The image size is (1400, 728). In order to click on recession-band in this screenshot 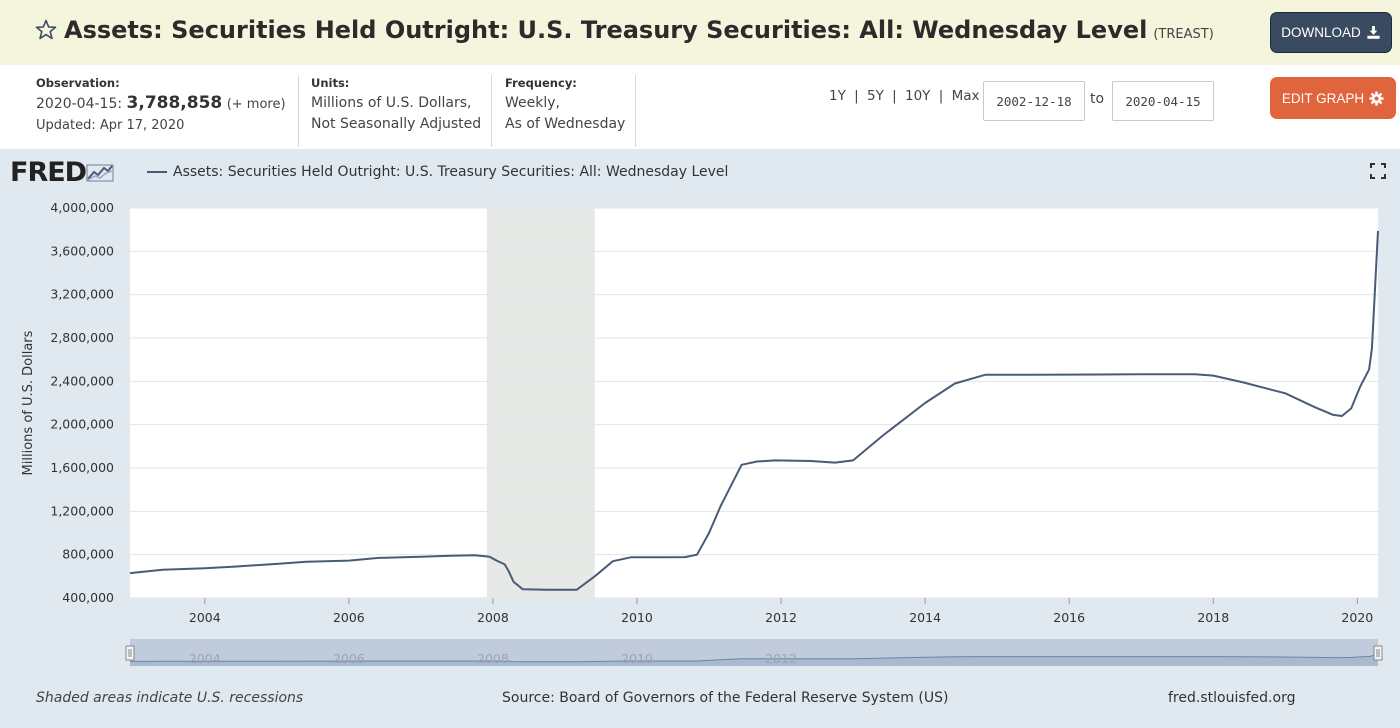, I will do `click(540, 403)`.